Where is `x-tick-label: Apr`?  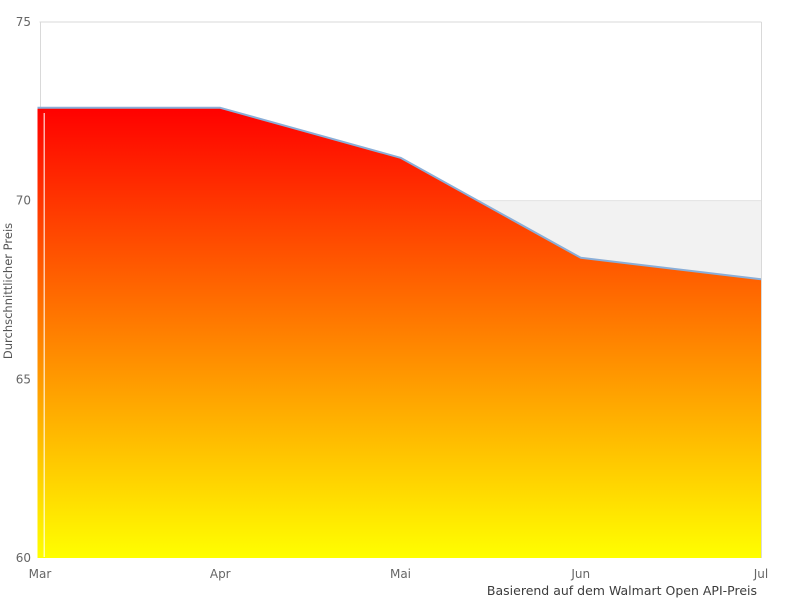 x-tick-label: Apr is located at coordinates (220, 574).